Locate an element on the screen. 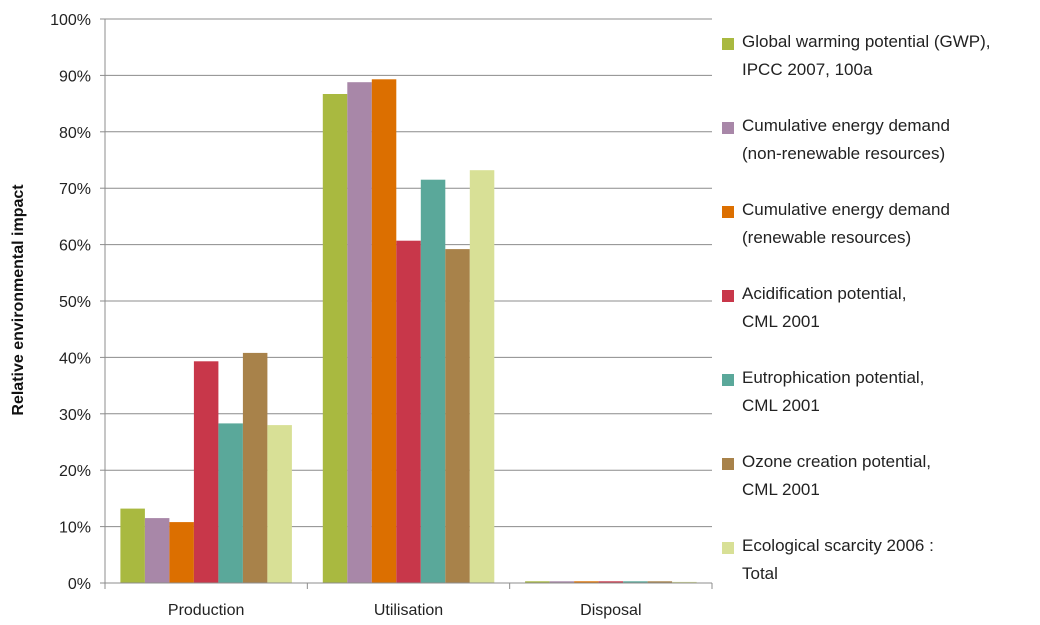  x-tick-label-production: Production is located at coordinates (206, 610).